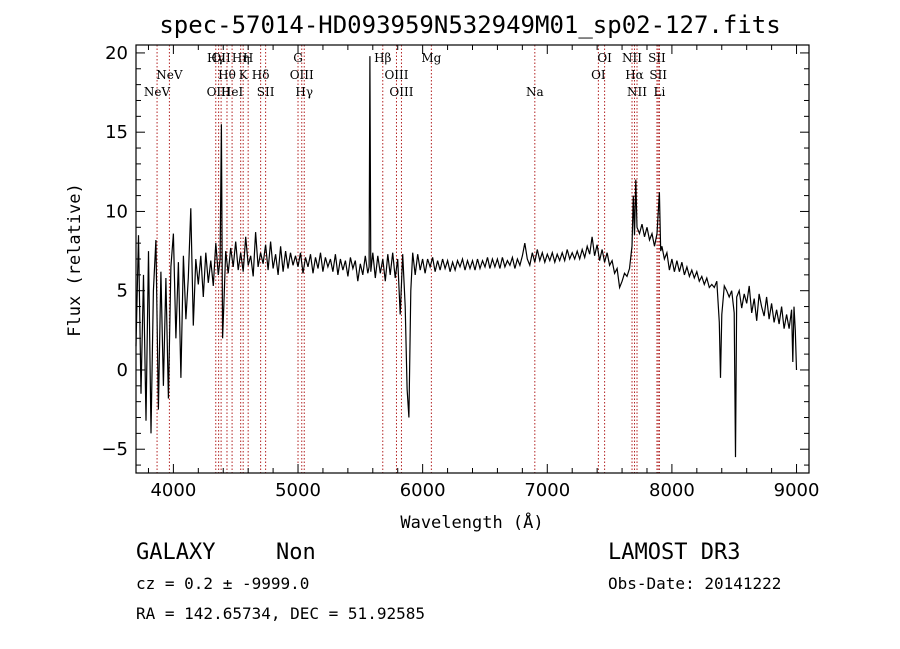 Image resolution: width=900 pixels, height=649 pixels. I want to click on line-label-4: Hγ, so click(216, 58).